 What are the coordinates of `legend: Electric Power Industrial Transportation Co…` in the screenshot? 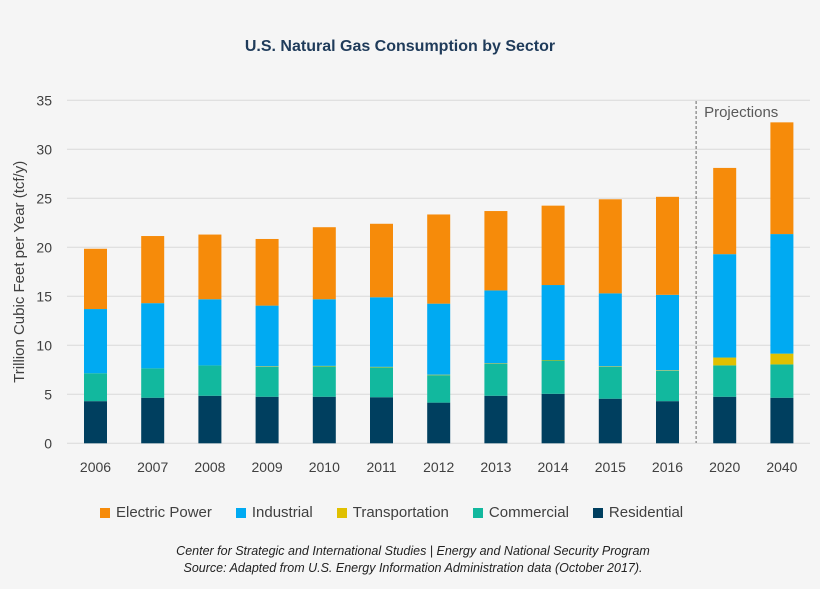 It's located at (403, 512).